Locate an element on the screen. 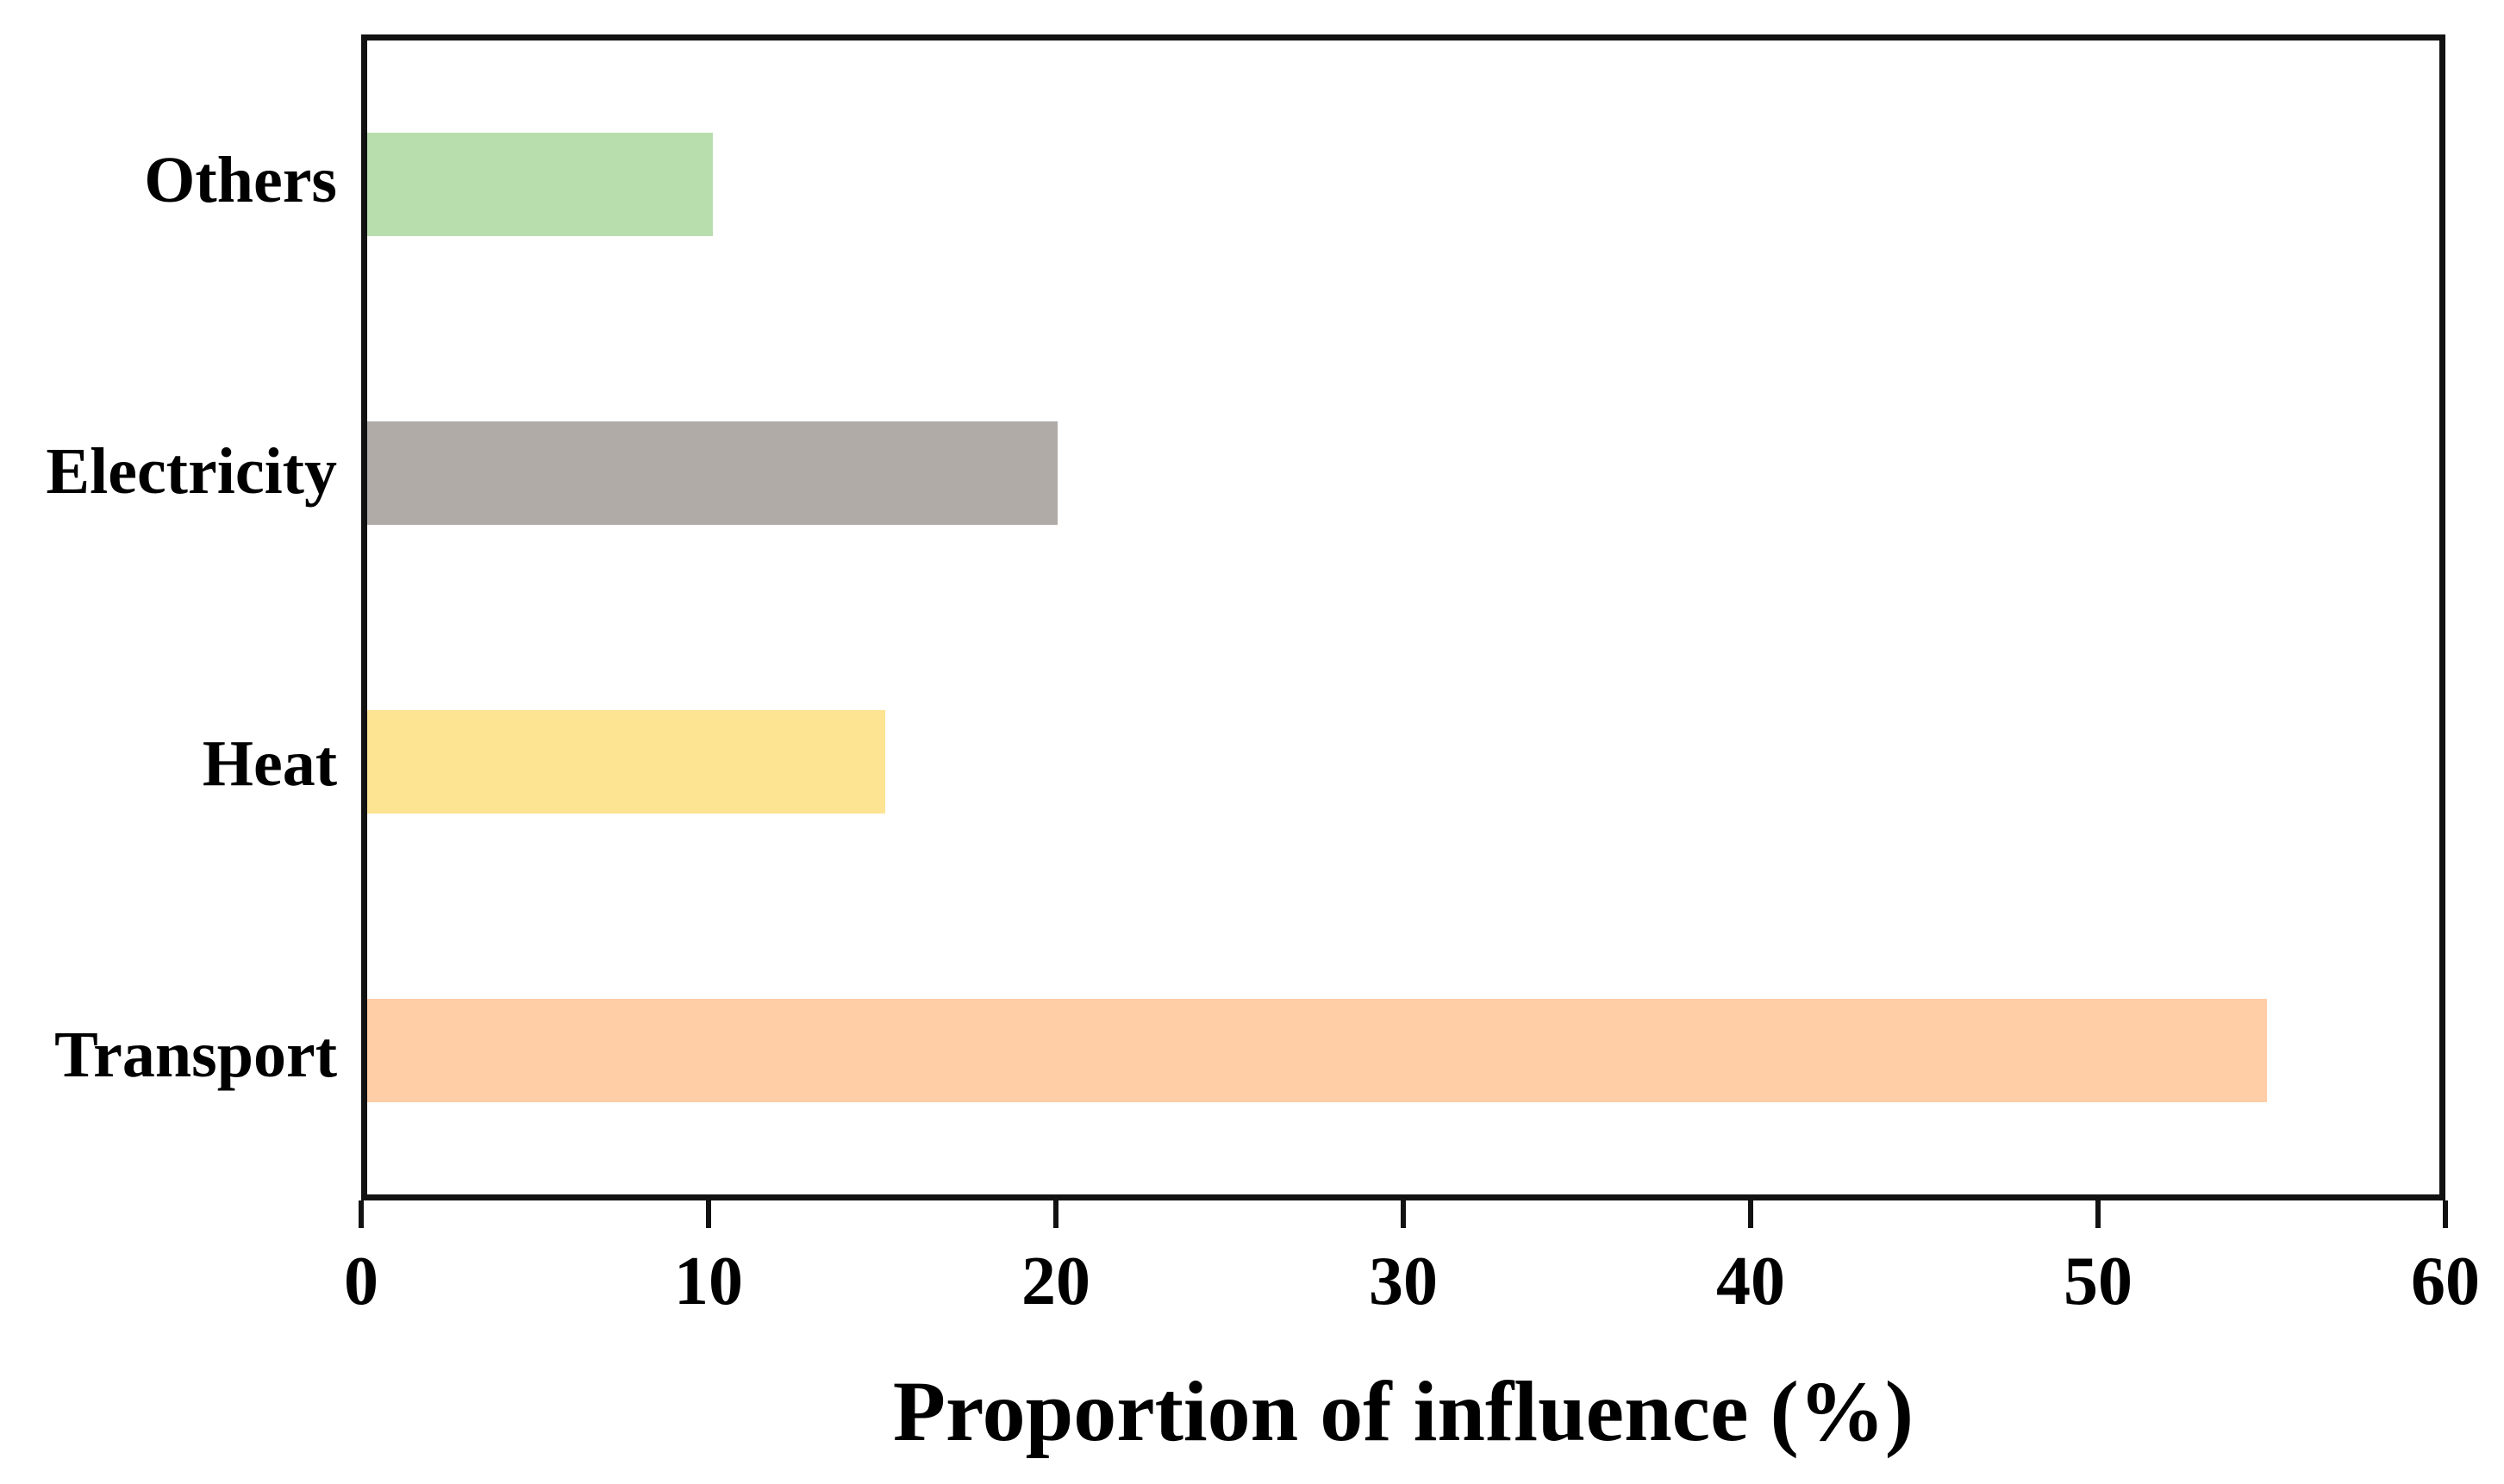  category-label-heat: Heat is located at coordinates (269, 763).